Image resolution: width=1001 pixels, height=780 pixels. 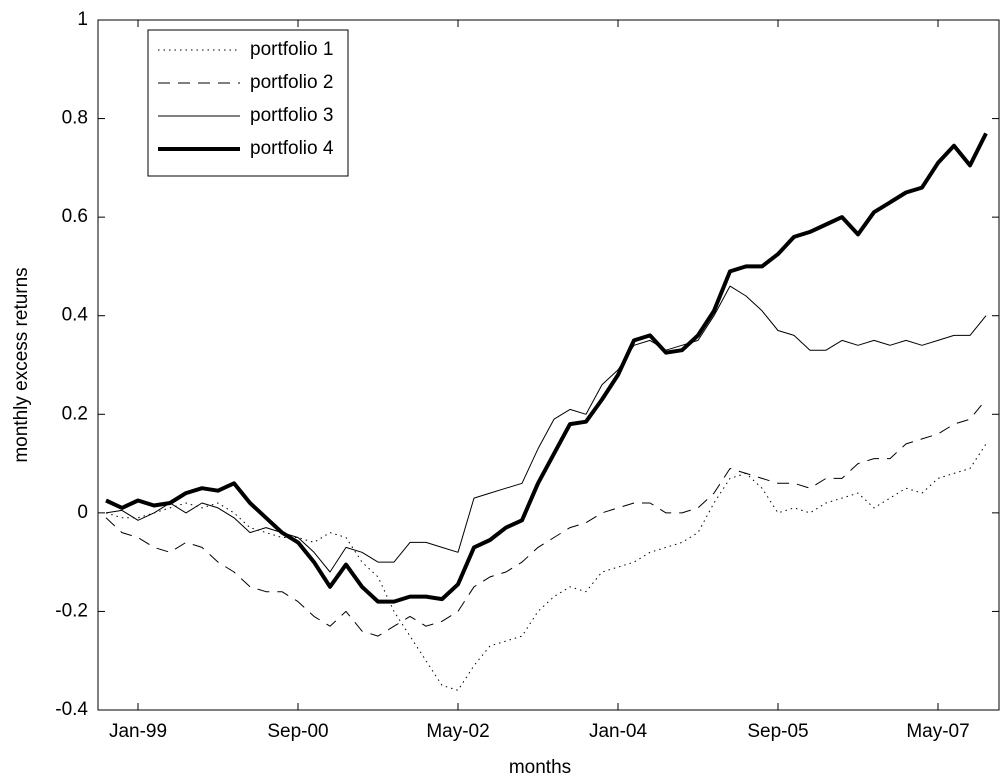 I want to click on y-tick-label: -0.4, so click(x=71, y=709).